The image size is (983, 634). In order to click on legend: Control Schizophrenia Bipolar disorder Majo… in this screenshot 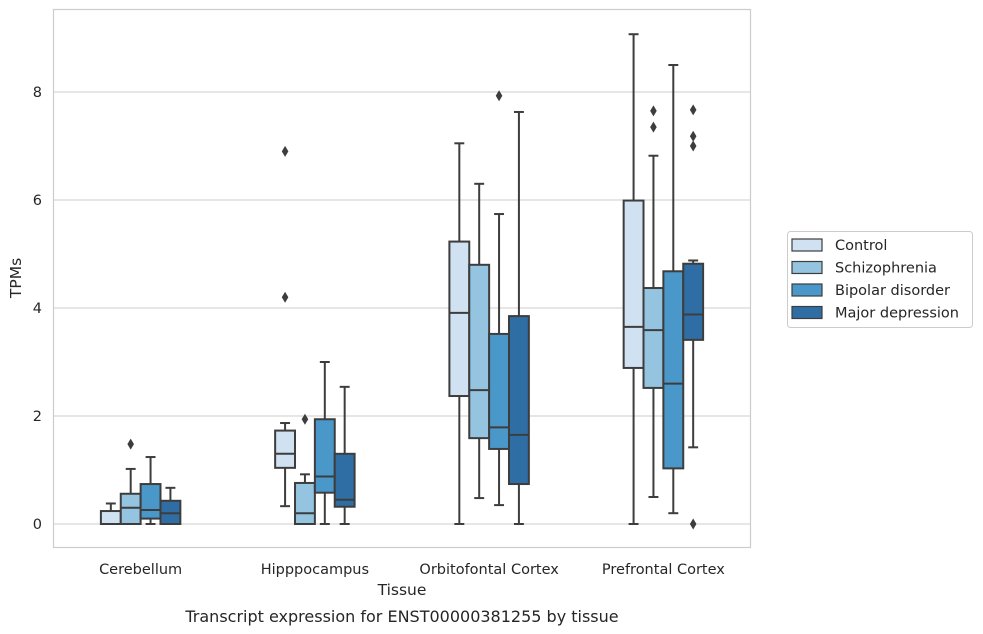, I will do `click(880, 279)`.